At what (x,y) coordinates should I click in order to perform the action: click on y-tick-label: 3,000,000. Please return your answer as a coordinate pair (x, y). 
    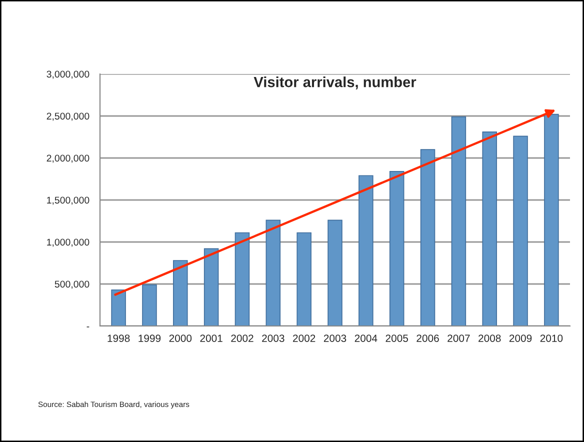
    Looking at the image, I should click on (68, 74).